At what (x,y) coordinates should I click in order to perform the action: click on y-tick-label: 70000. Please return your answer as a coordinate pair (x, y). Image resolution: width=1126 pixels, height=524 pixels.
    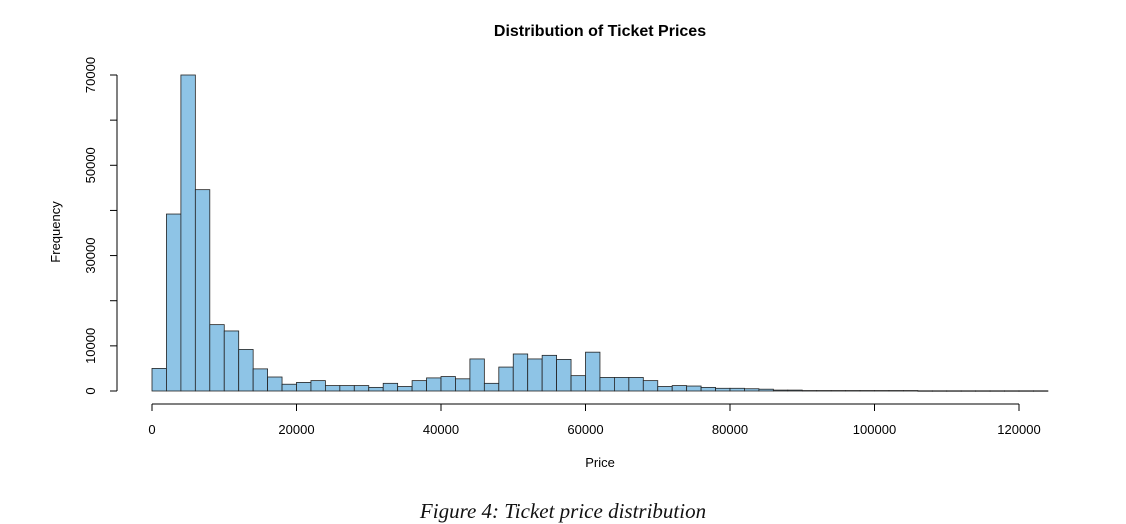
    Looking at the image, I should click on (90, 75).